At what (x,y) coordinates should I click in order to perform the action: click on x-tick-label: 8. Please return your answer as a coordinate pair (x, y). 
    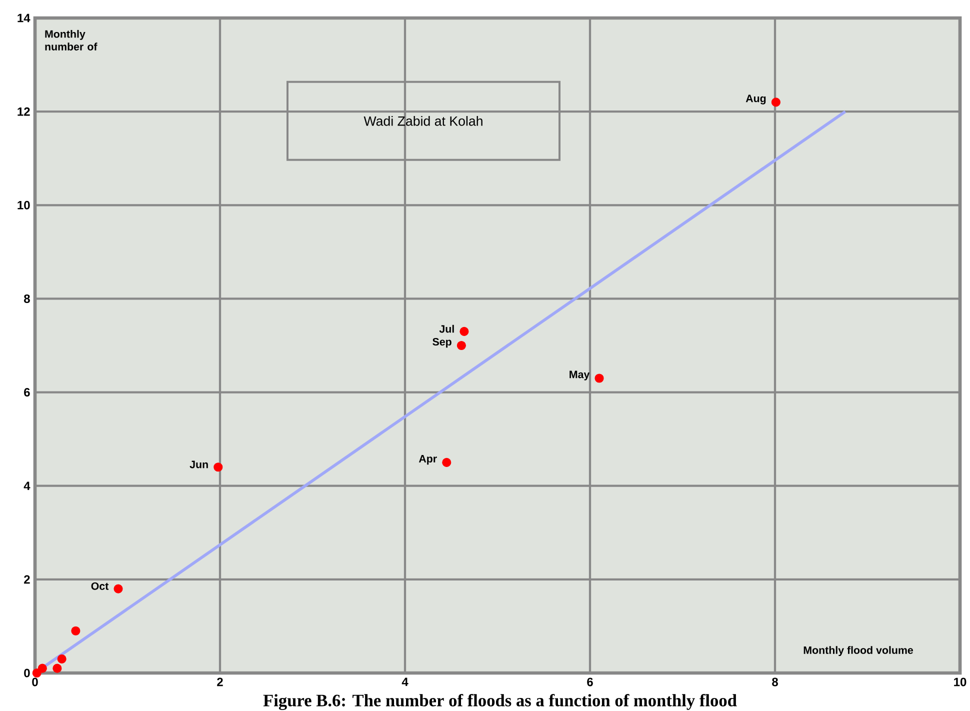
    Looking at the image, I should click on (775, 682).